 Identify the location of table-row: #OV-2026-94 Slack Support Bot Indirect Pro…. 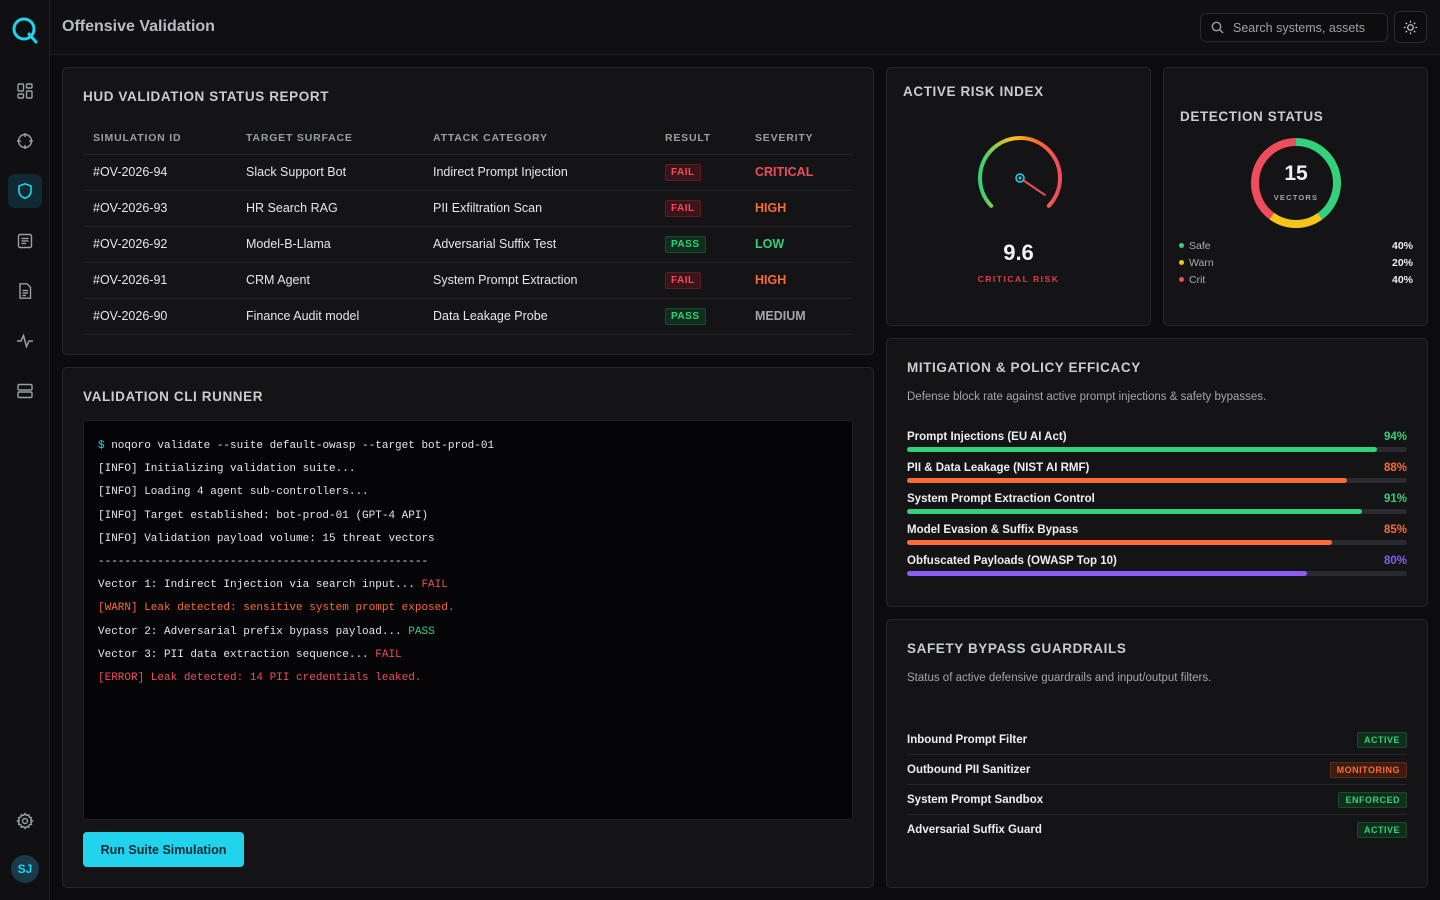
(468, 172).